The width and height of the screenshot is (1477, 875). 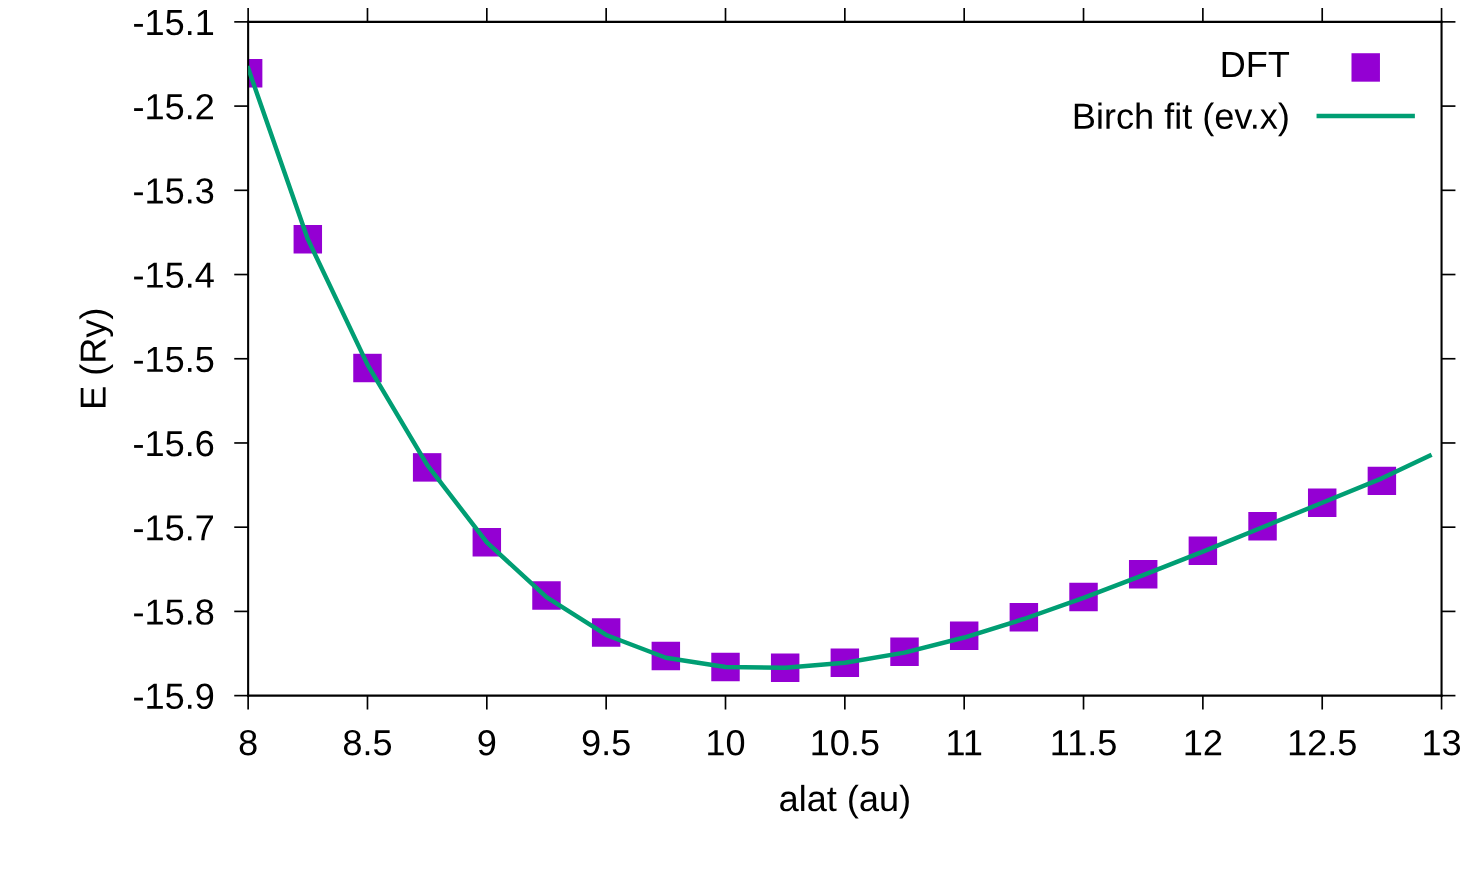 What do you see at coordinates (174, 191) in the screenshot?
I see `y-tick-label: -15.3` at bounding box center [174, 191].